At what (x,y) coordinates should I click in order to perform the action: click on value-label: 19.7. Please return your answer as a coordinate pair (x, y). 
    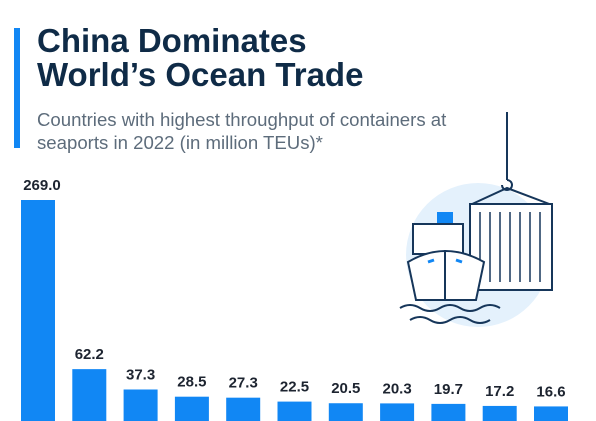
    Looking at the image, I should click on (448, 389).